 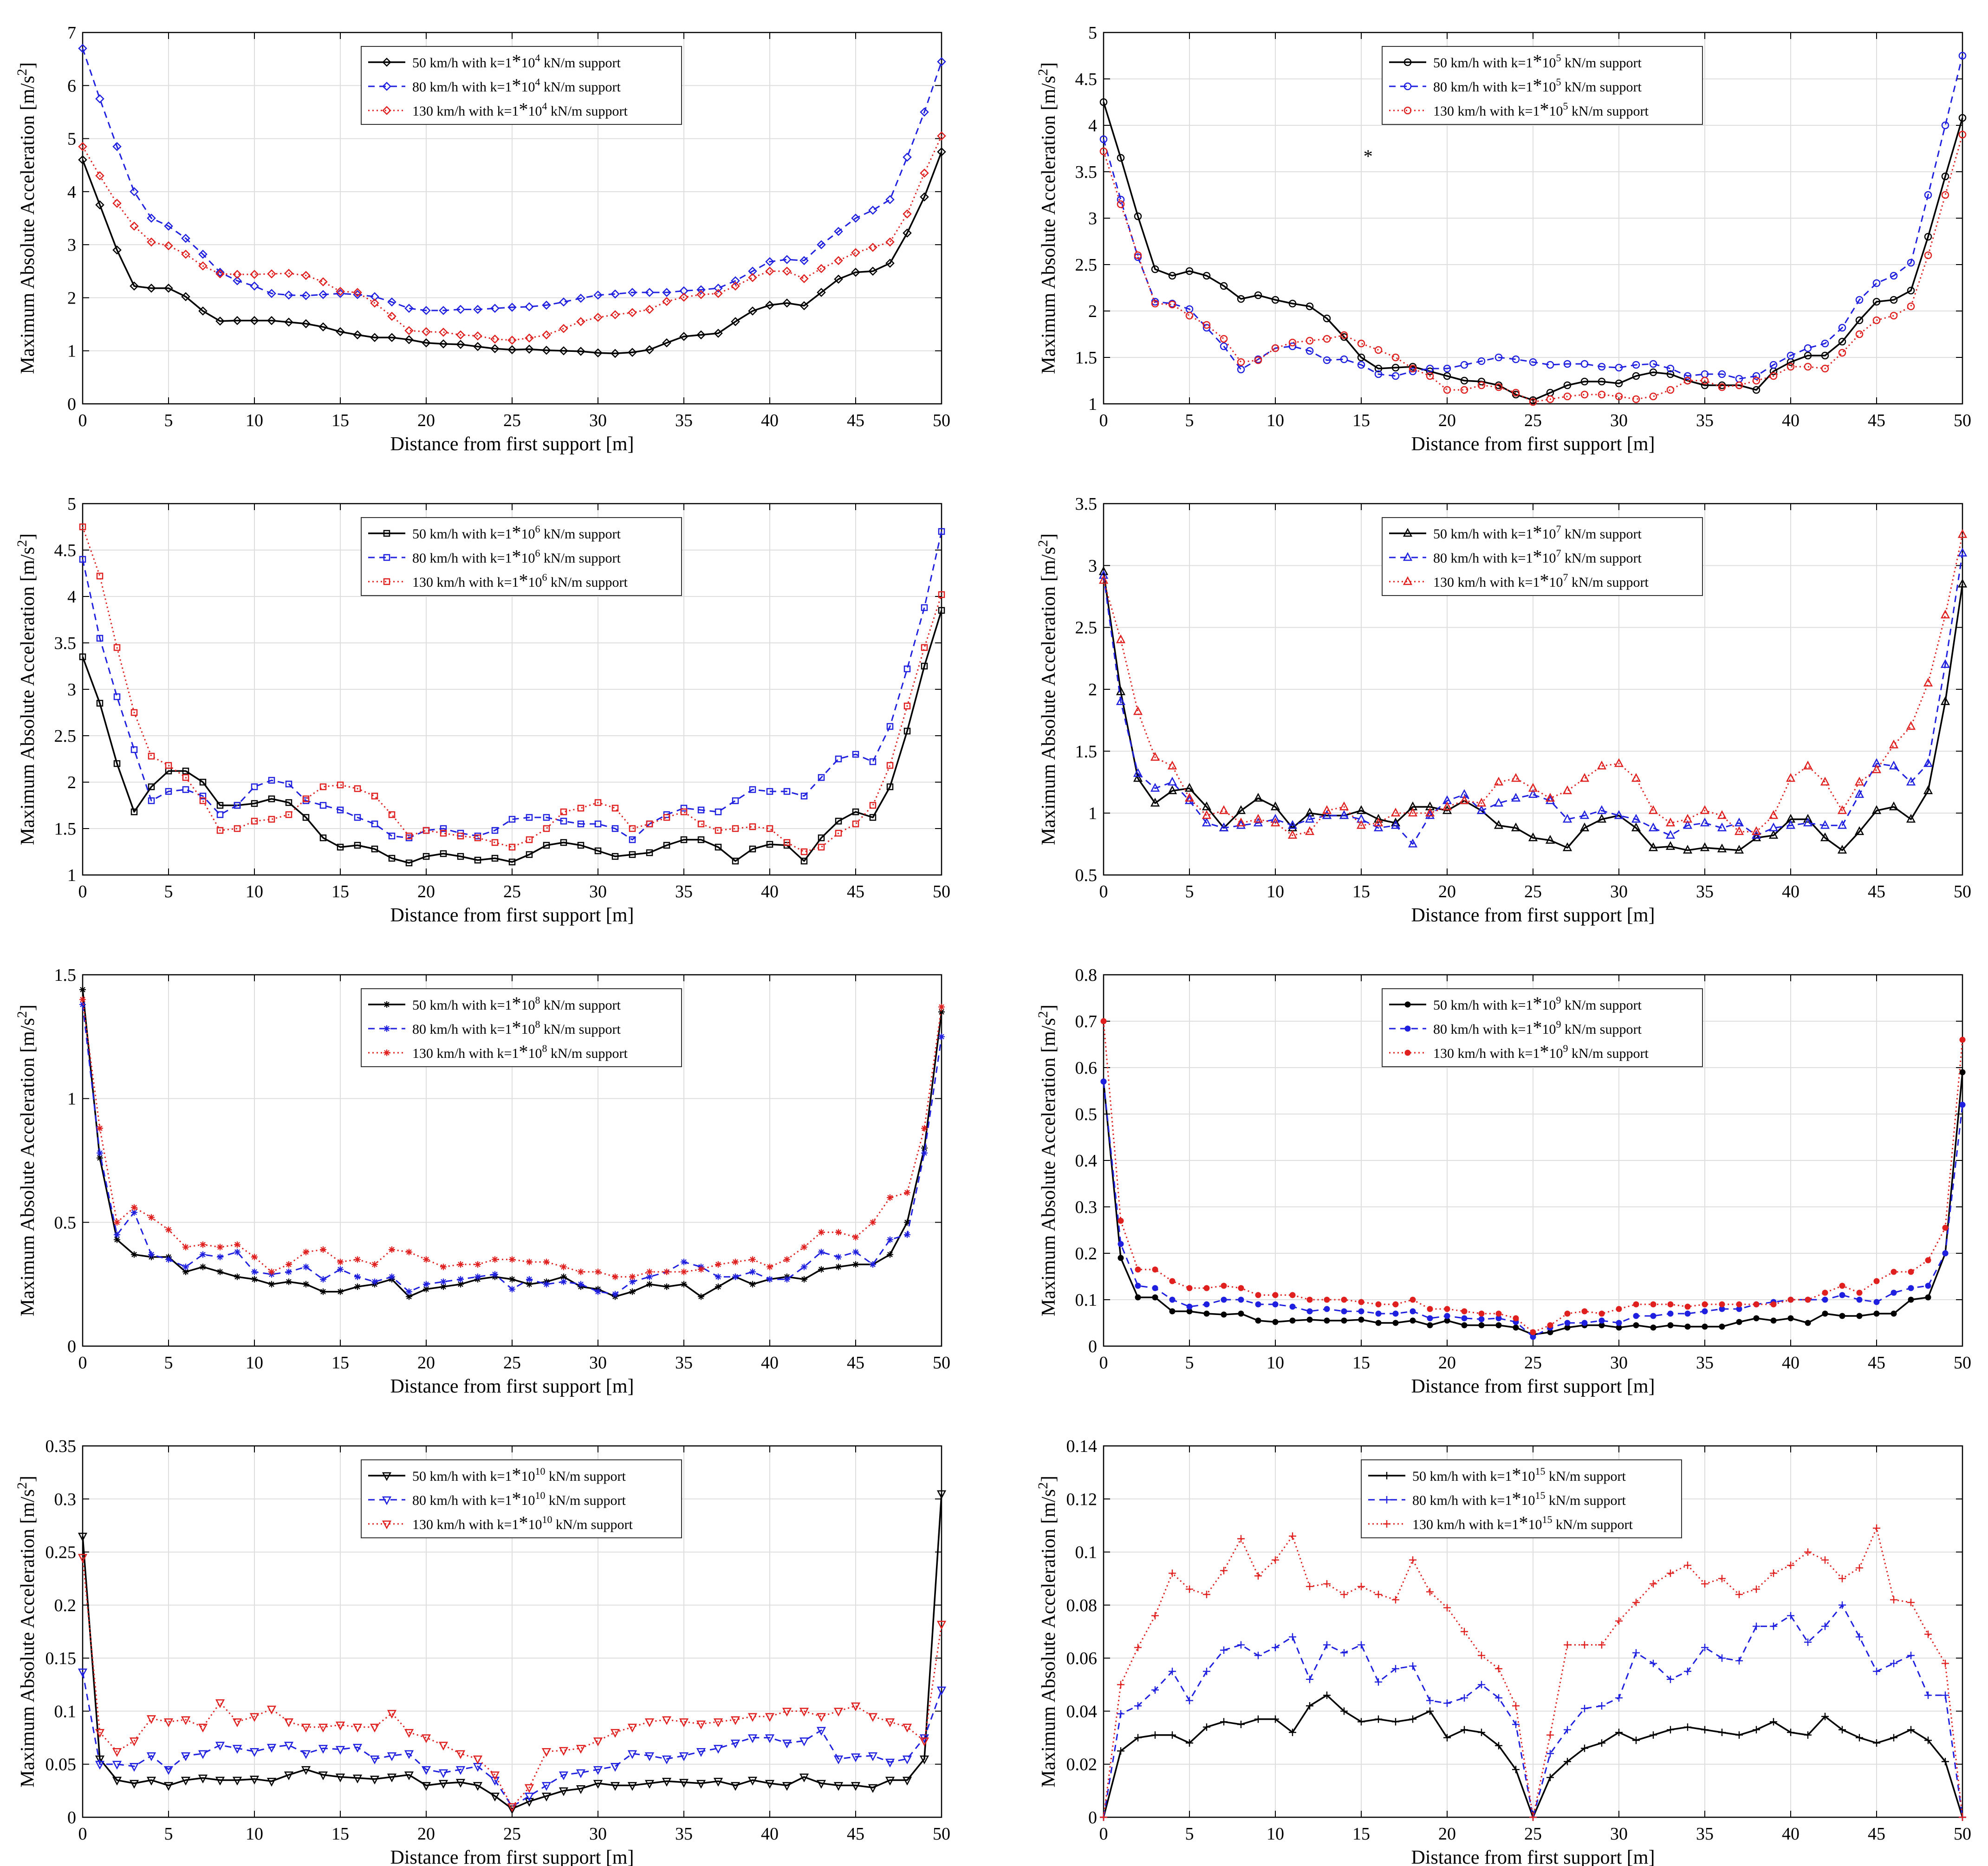 I want to click on y-tick-label: 2.5, so click(x=65, y=736).